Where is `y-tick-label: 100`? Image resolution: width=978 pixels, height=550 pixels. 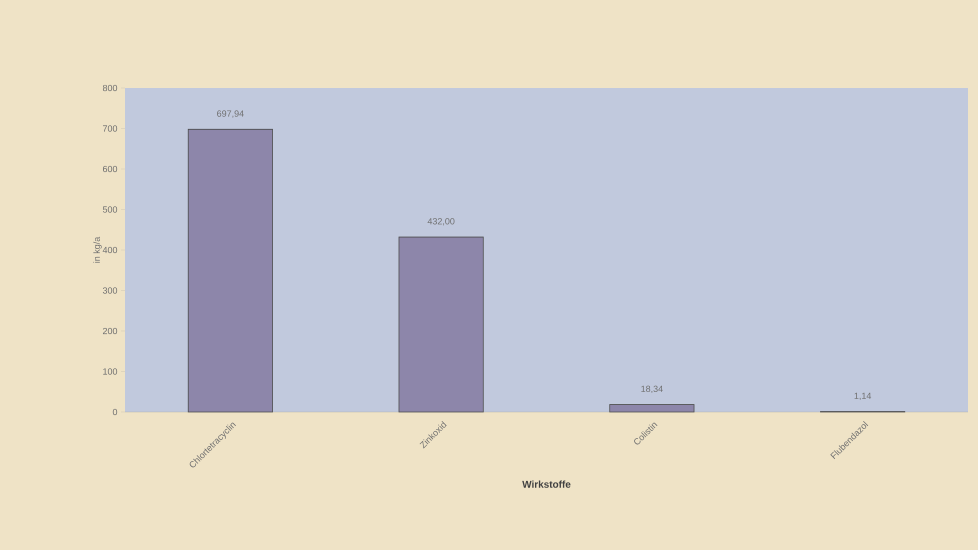 y-tick-label: 100 is located at coordinates (110, 371).